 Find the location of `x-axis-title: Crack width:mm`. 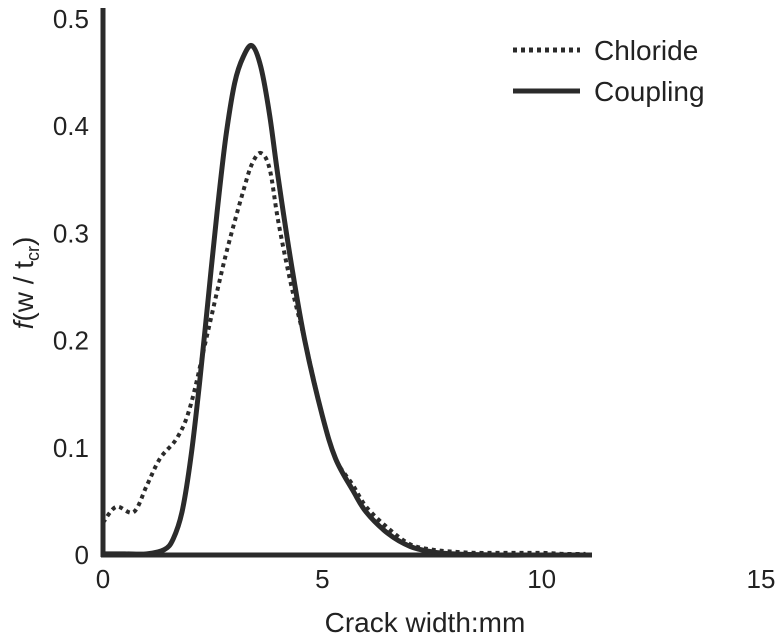

x-axis-title: Crack width:mm is located at coordinates (425, 622).